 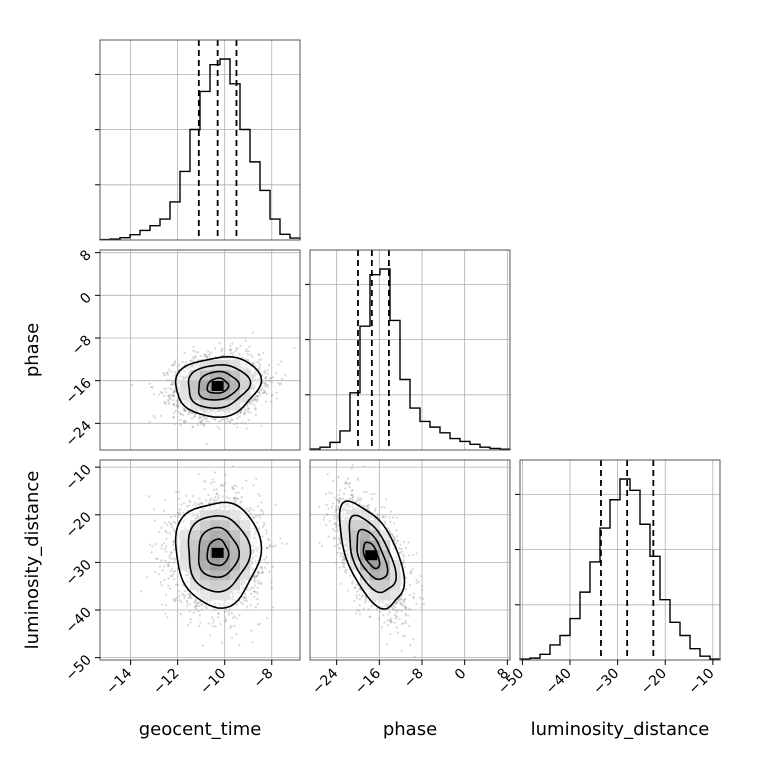 I want to click on joint-content, so click(x=200, y=560).